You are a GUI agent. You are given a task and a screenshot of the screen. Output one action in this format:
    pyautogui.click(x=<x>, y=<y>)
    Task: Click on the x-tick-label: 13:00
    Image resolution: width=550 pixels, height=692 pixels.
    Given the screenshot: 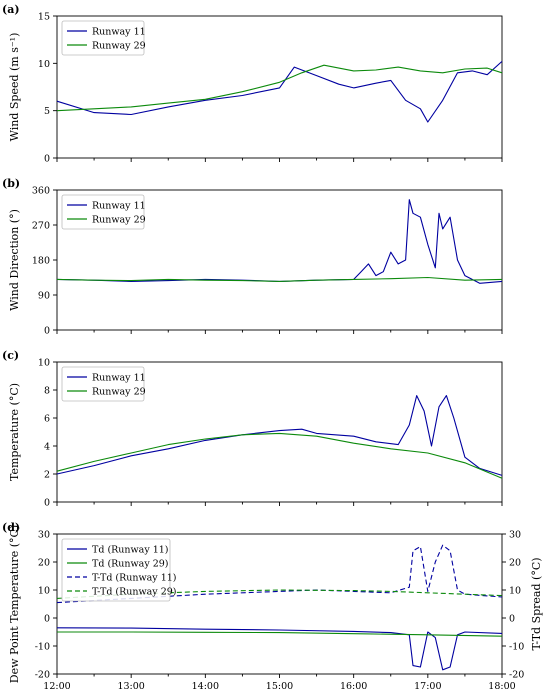 What is the action you would take?
    pyautogui.click(x=130, y=686)
    